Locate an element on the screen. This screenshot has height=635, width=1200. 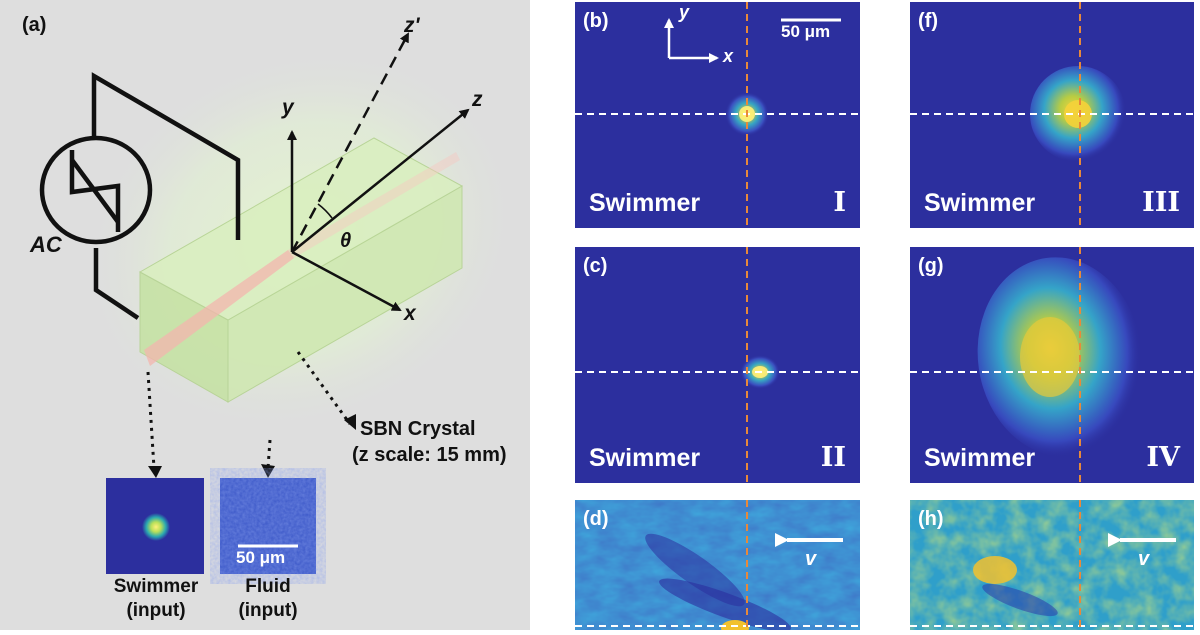
panel-d-velocity-label: v is located at coordinates (811, 559).